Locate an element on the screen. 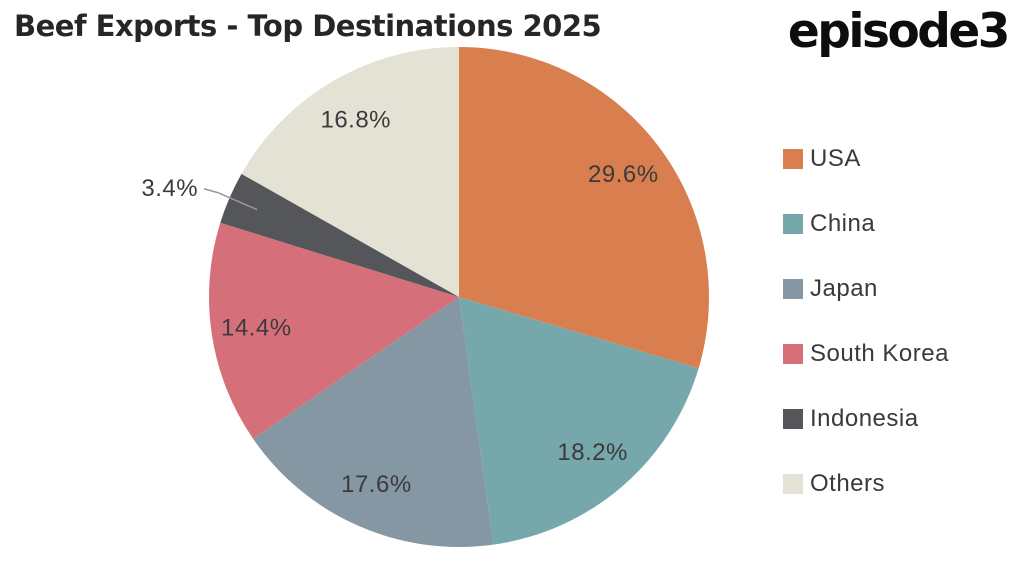  legend-item-japan: Japan is located at coordinates (866, 289).